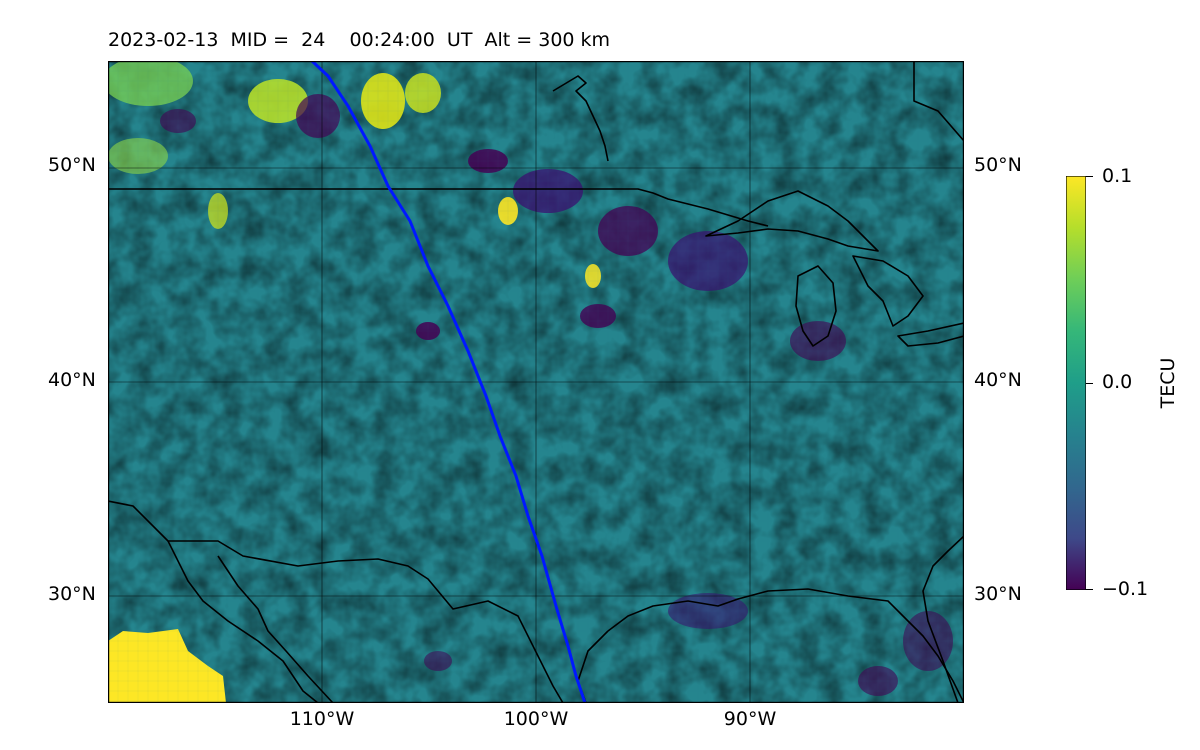  I want to click on lake-michigan, so click(816, 306).